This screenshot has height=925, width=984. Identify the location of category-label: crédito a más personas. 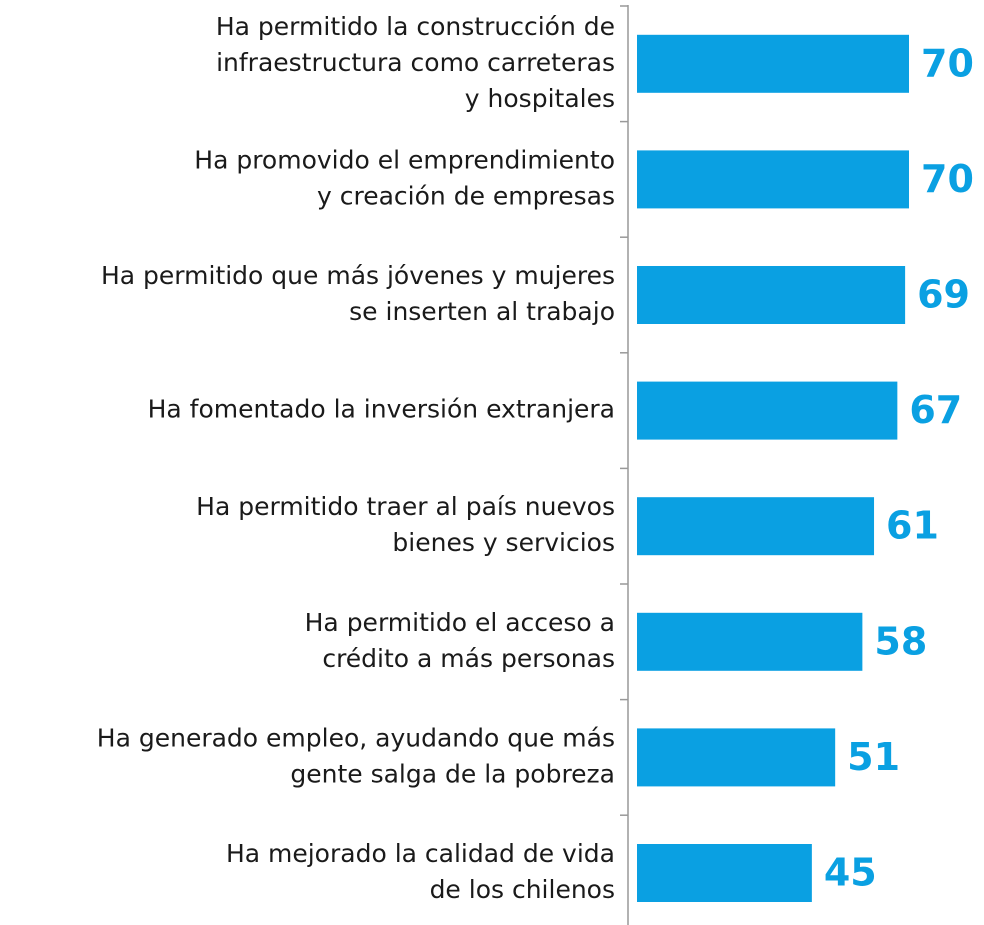
(468, 658).